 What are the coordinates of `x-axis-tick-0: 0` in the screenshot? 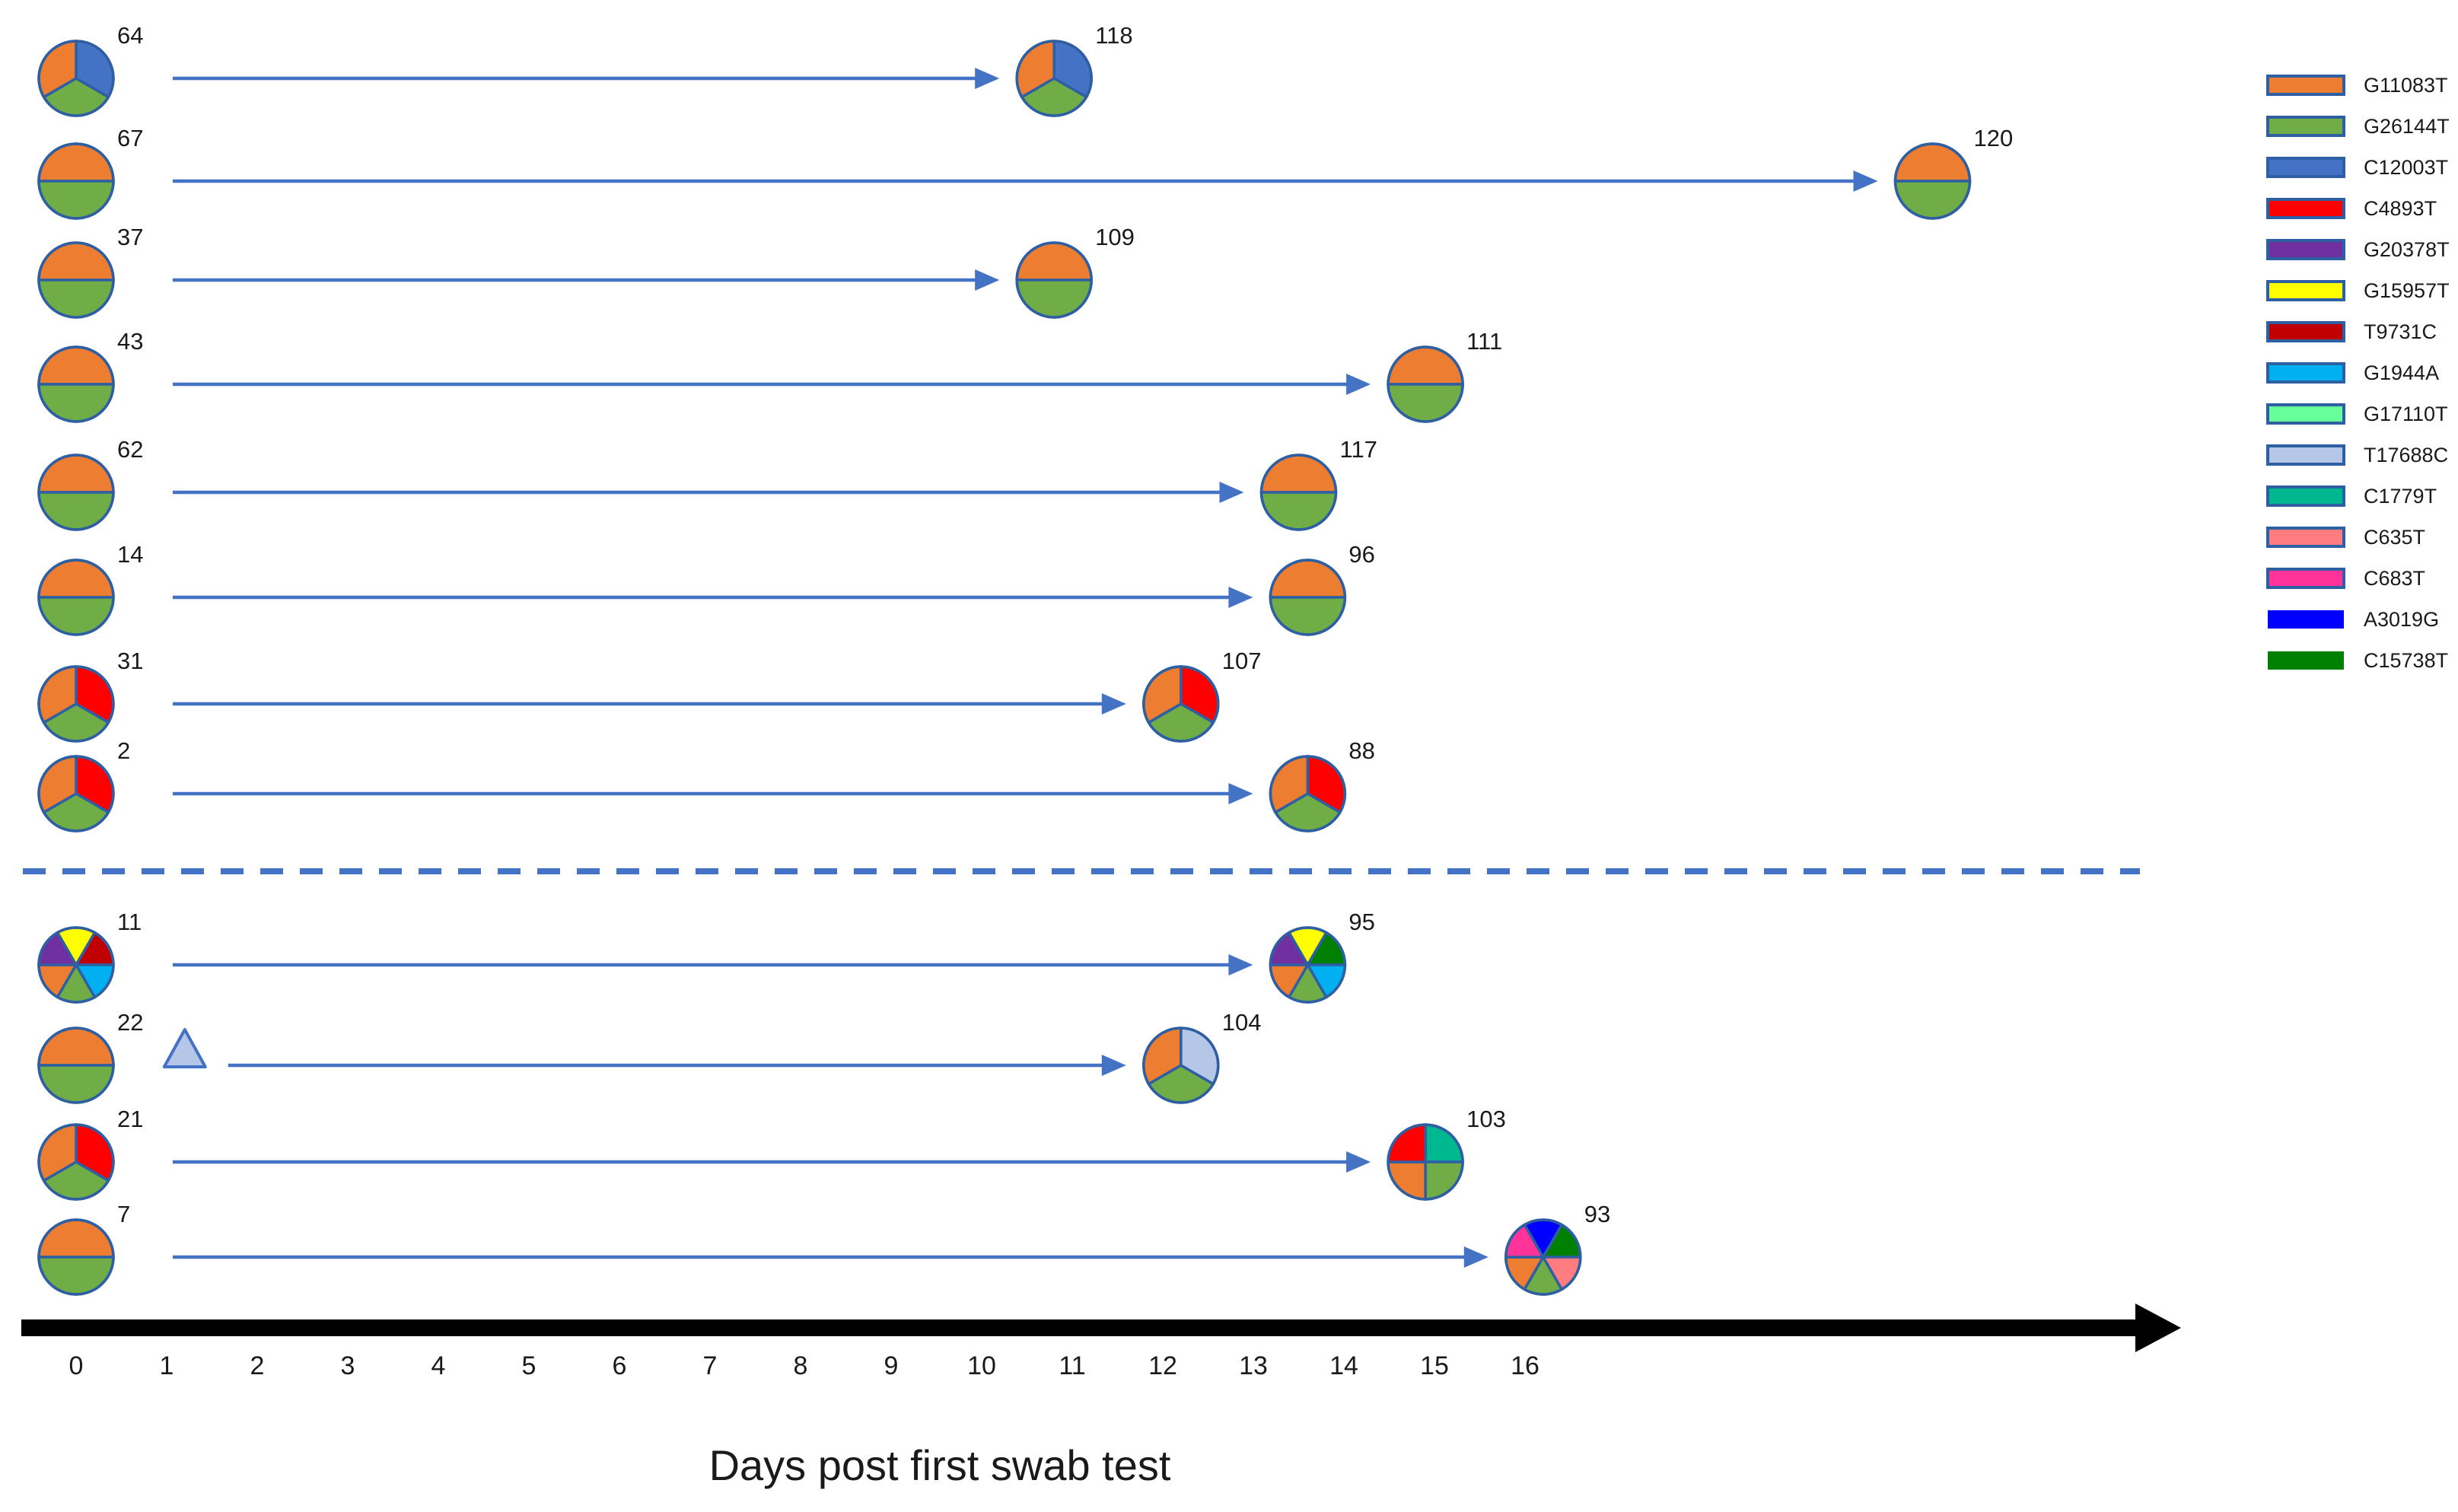 It's located at (76, 1365).